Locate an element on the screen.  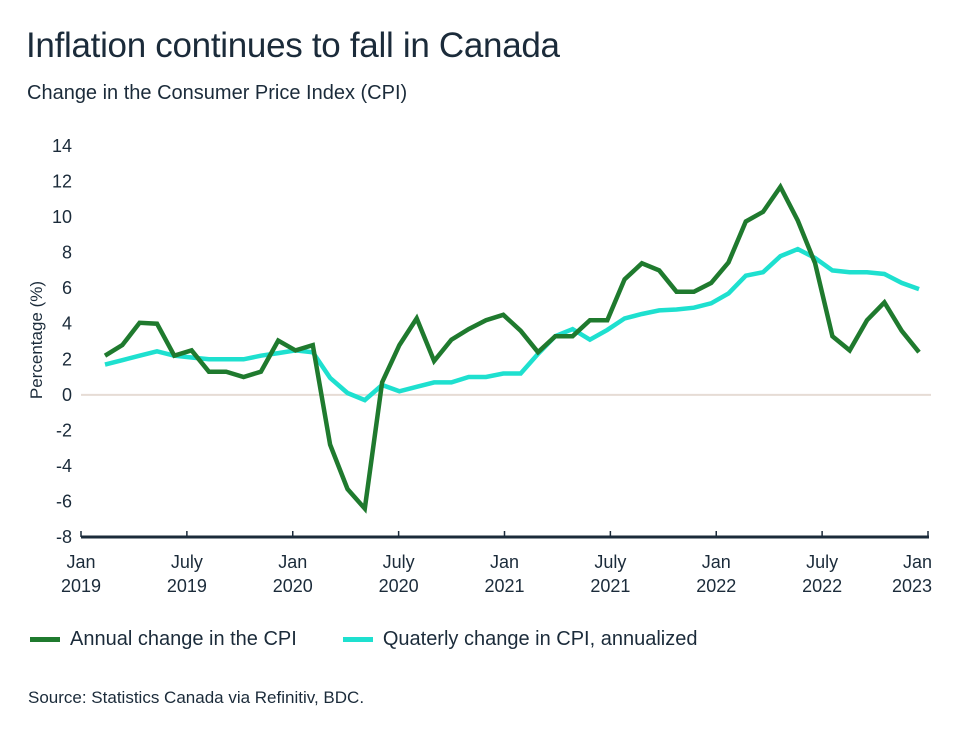
chart-title: Inflation continues to fall in Canada is located at coordinates (293, 45).